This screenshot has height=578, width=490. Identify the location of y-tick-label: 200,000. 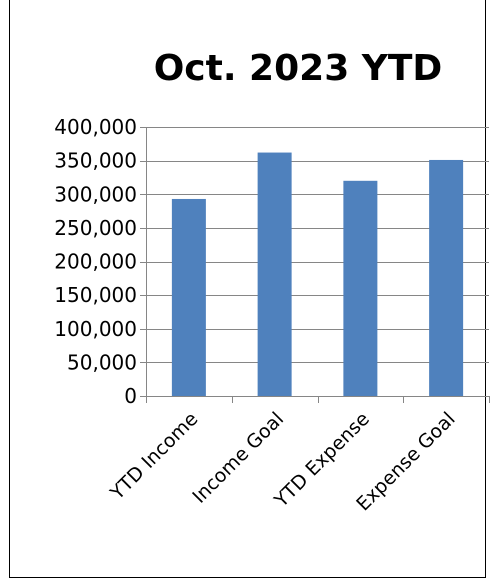
(95, 262).